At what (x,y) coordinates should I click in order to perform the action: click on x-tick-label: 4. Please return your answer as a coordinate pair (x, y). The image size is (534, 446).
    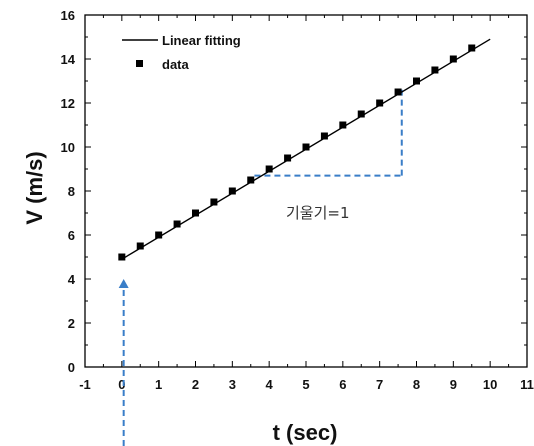
    Looking at the image, I should click on (270, 384).